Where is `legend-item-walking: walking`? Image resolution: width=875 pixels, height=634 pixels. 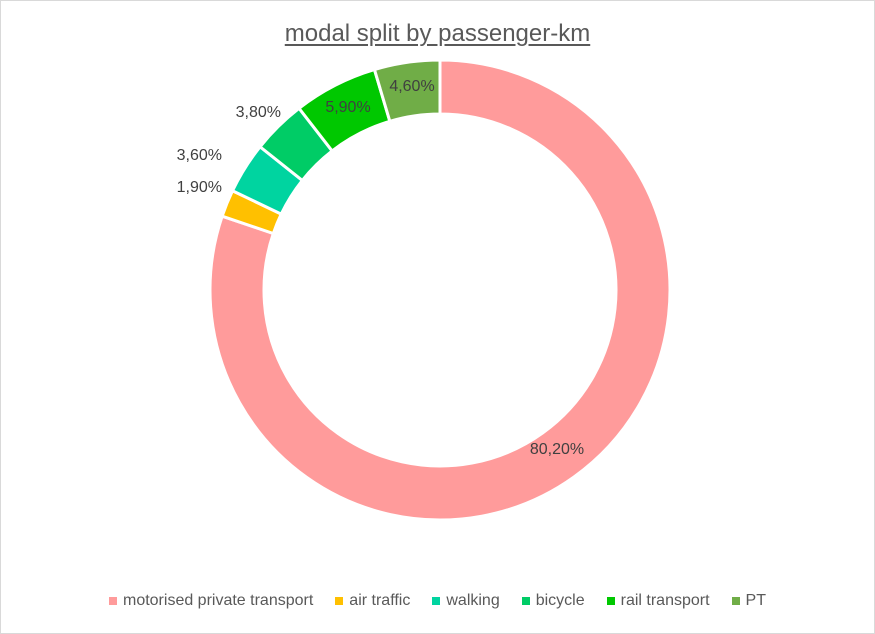 legend-item-walking: walking is located at coordinates (466, 601).